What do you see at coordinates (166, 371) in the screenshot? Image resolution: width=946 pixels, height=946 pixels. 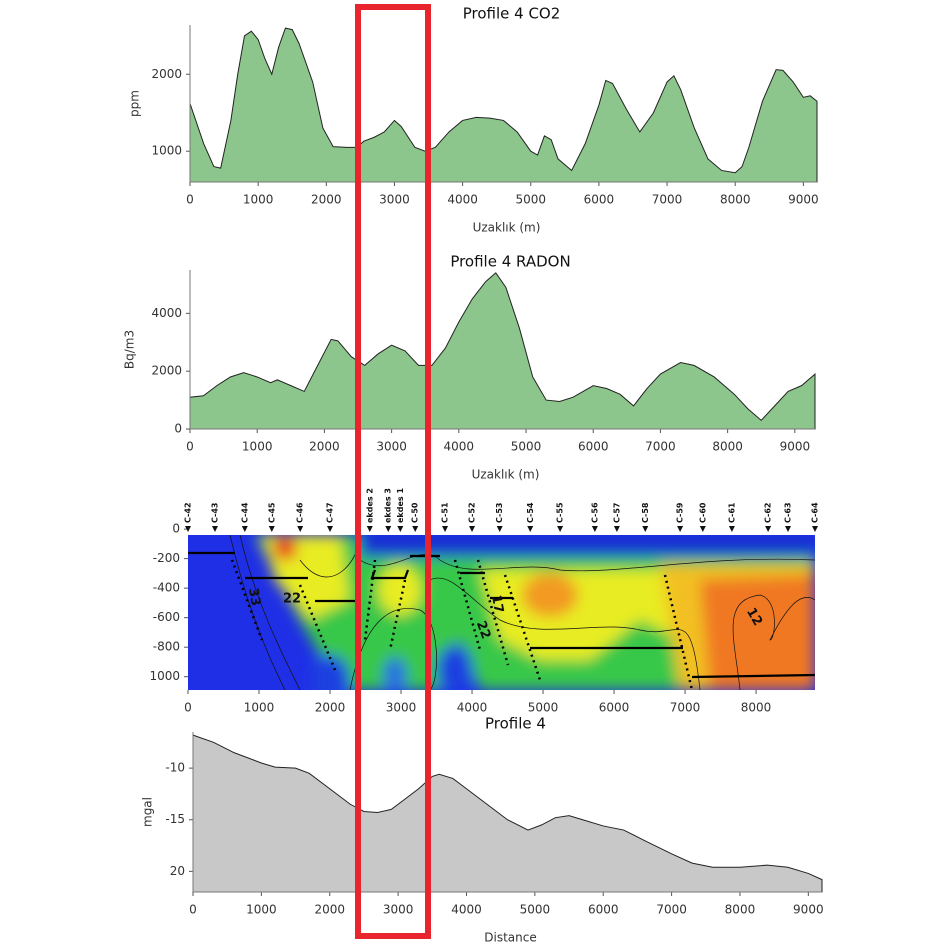 I see `y-tick-label: 2000` at bounding box center [166, 371].